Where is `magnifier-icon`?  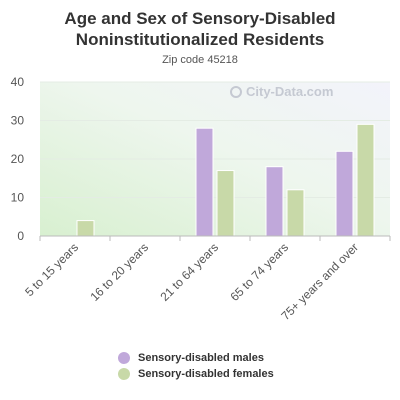 magnifier-icon is located at coordinates (236, 91).